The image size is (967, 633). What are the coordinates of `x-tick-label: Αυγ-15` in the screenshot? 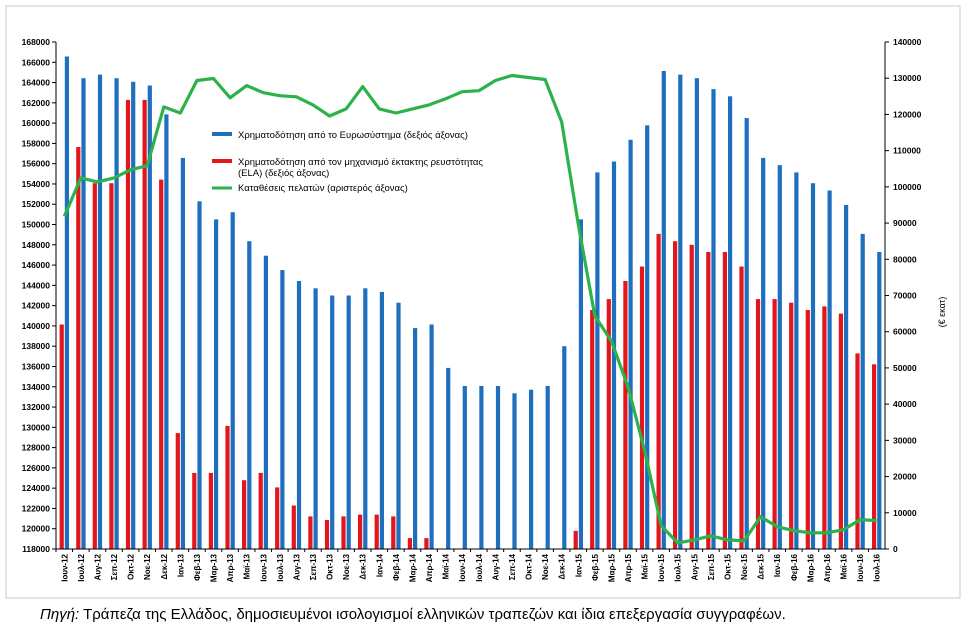 It's located at (694, 566).